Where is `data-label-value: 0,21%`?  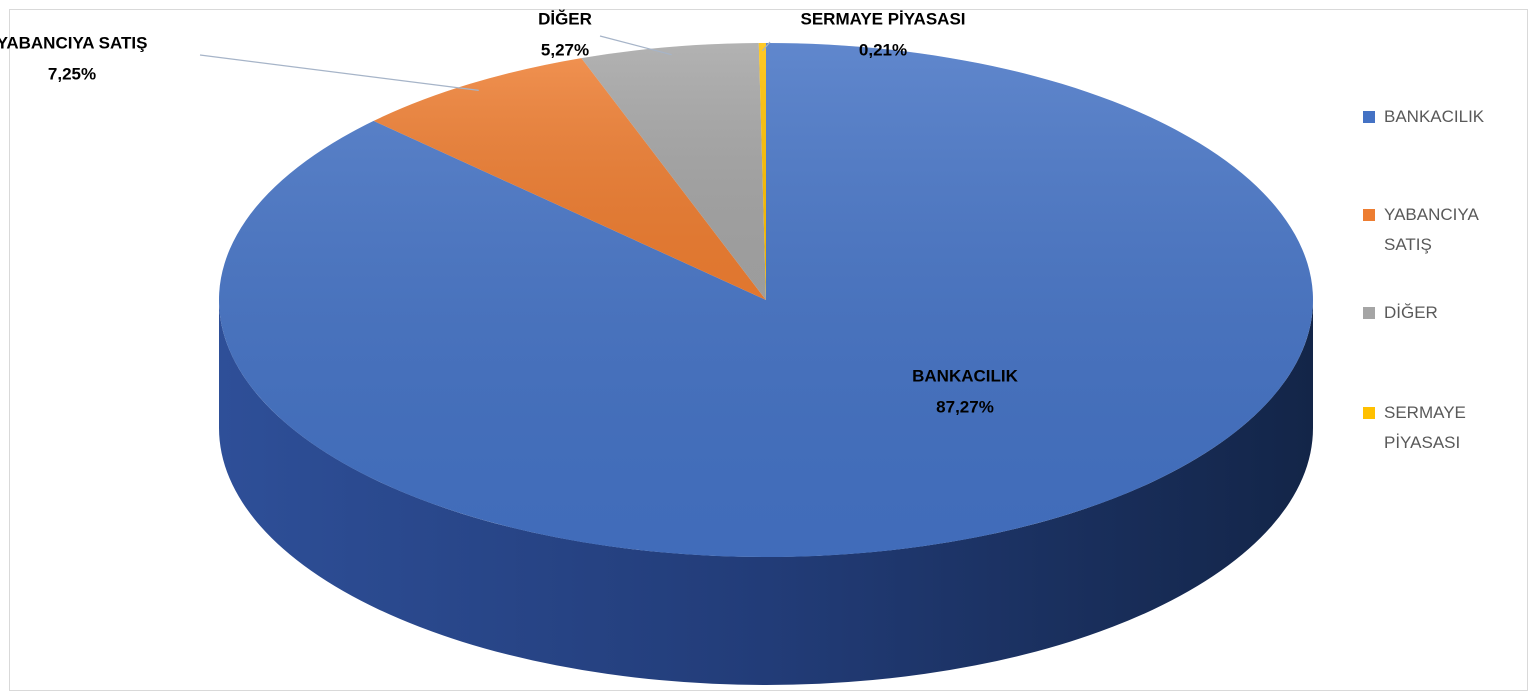 data-label-value: 0,21% is located at coordinates (883, 49).